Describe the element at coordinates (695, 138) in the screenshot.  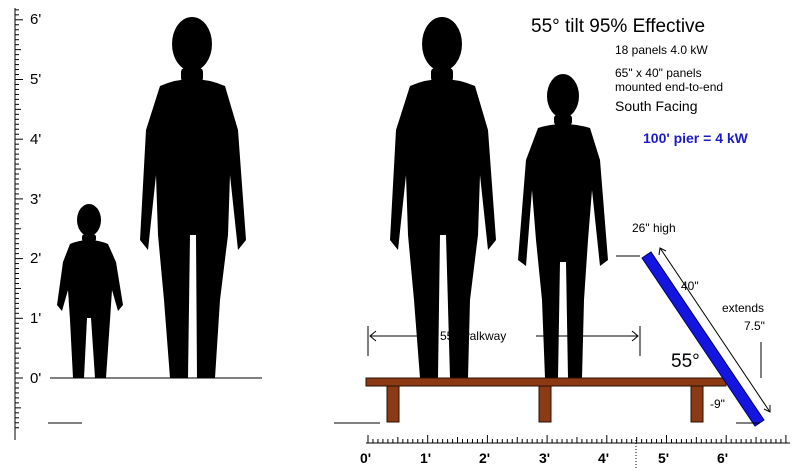
I see `pier-capacity: 100' pier = 4 kW` at that location.